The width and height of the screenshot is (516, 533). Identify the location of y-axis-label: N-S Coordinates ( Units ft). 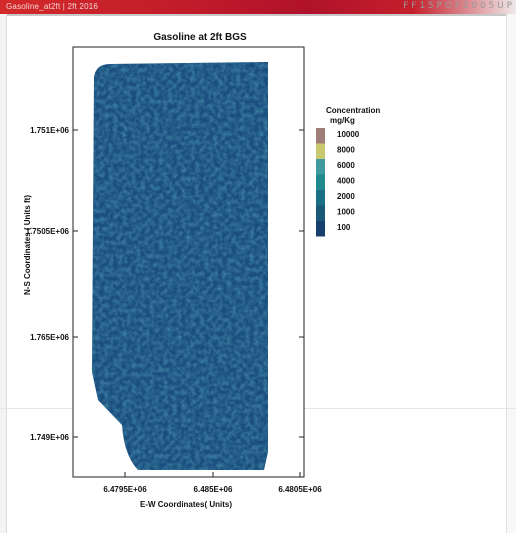
(27, 245).